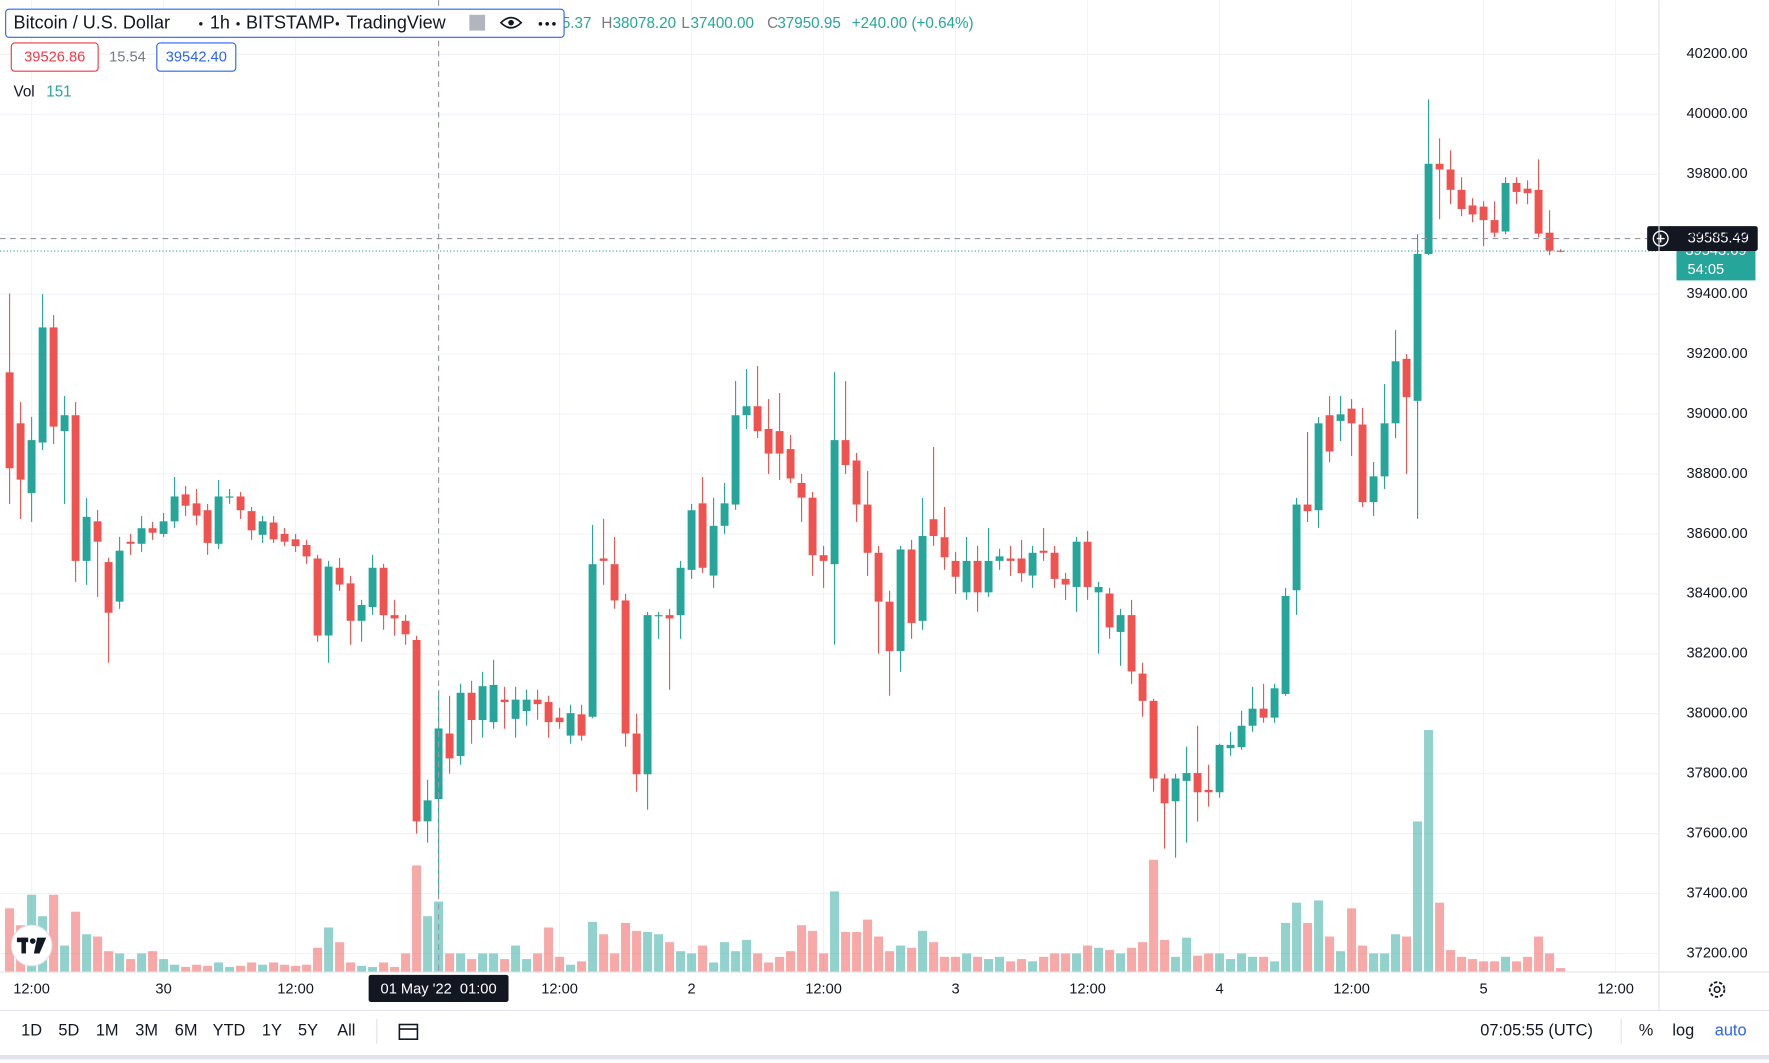 Image resolution: width=1769 pixels, height=1063 pixels. I want to click on y-tick-label: 37200.00, so click(1717, 953).